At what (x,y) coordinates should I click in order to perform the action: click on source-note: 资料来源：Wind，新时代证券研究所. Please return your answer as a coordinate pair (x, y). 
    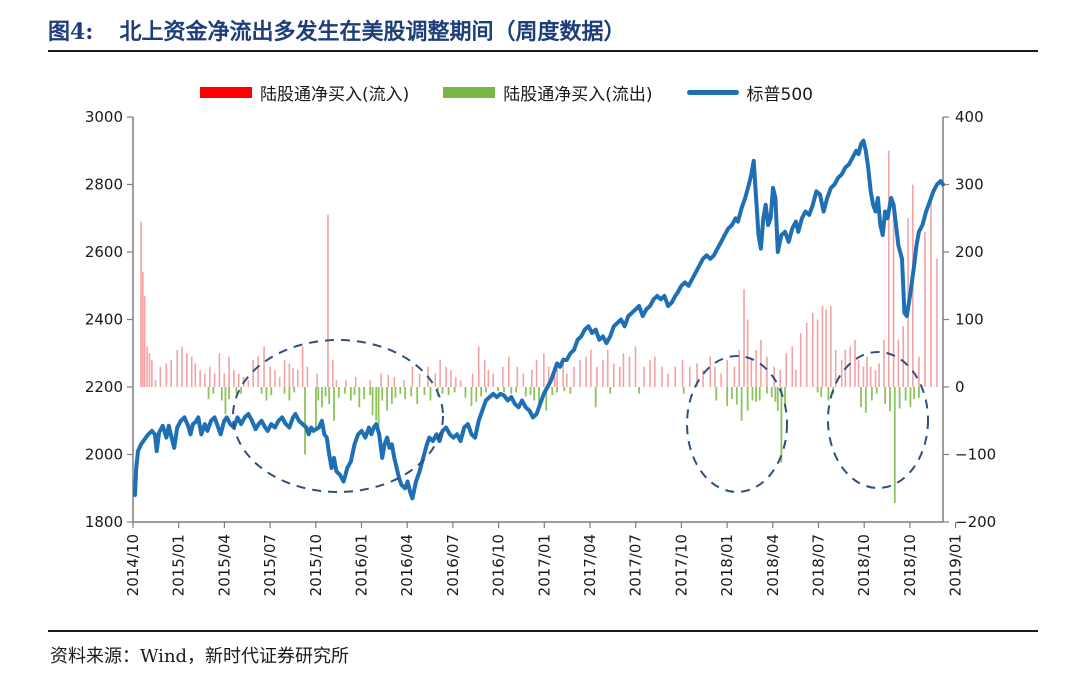
    Looking at the image, I should click on (200, 656).